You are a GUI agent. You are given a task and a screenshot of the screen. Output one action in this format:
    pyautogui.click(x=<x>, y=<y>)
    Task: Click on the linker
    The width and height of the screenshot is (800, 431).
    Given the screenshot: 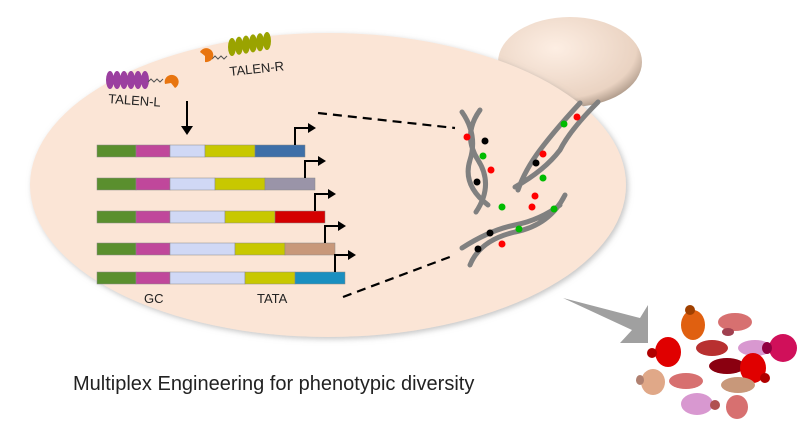 What is the action you would take?
    pyautogui.click(x=219, y=57)
    